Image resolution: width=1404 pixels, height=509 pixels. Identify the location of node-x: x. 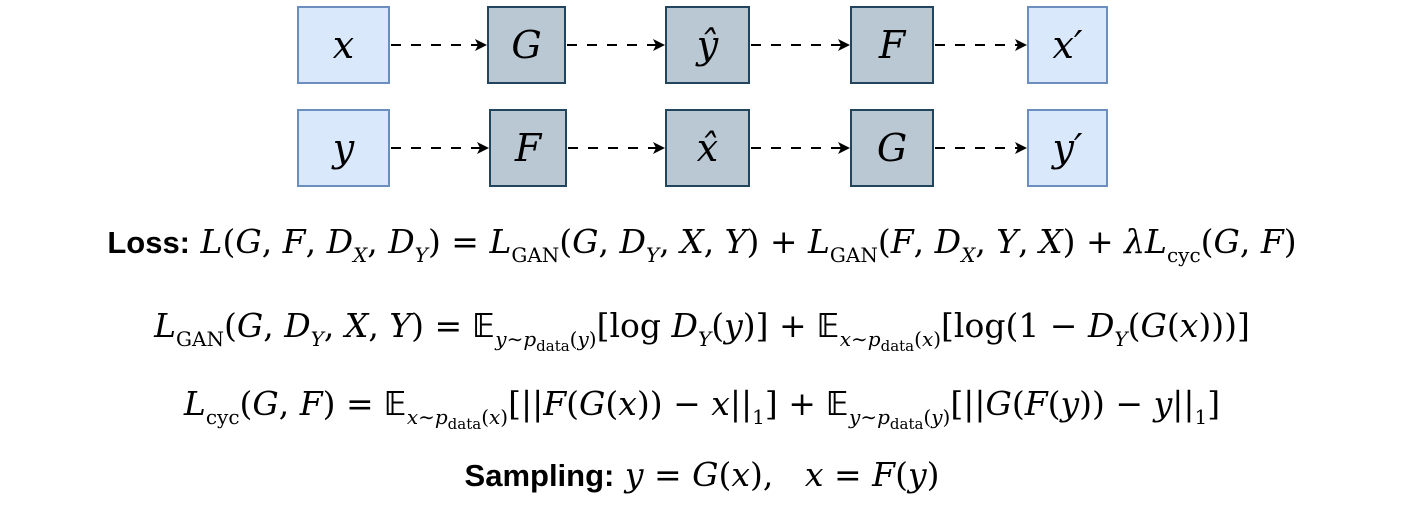
(343, 45).